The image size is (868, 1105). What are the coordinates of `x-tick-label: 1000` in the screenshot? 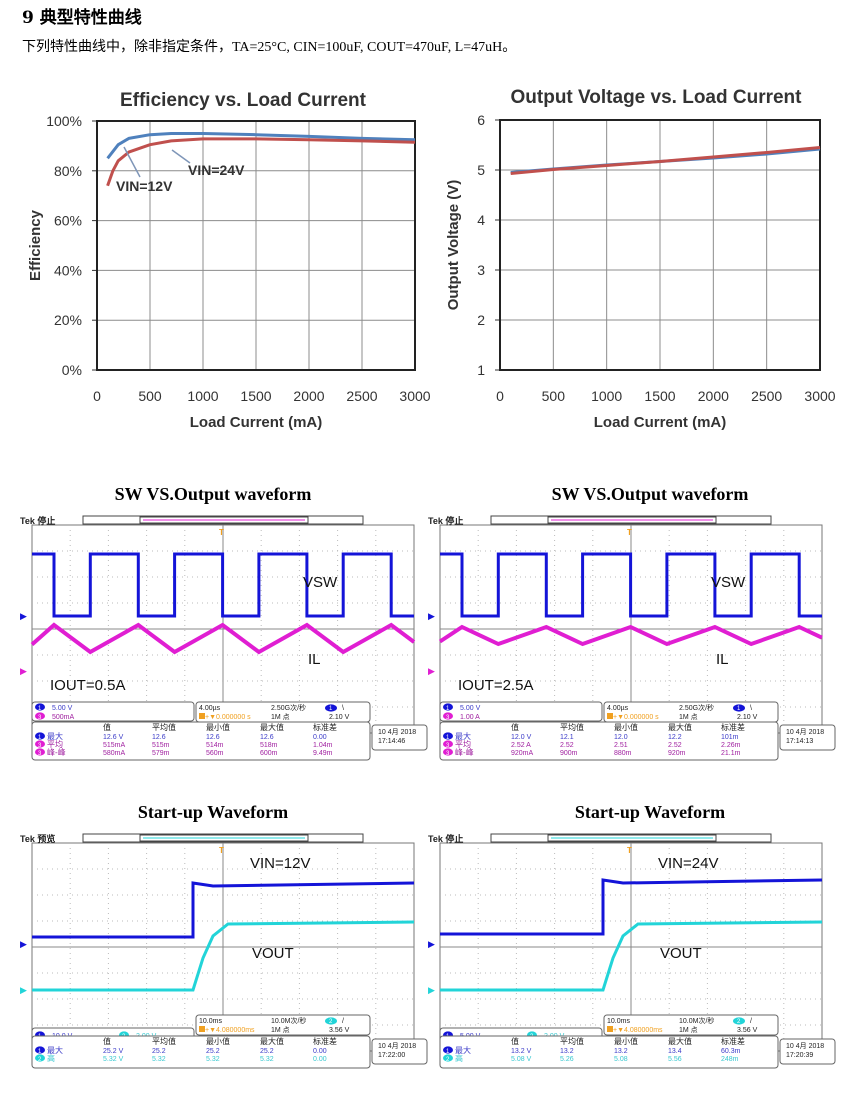 It's located at (202, 396).